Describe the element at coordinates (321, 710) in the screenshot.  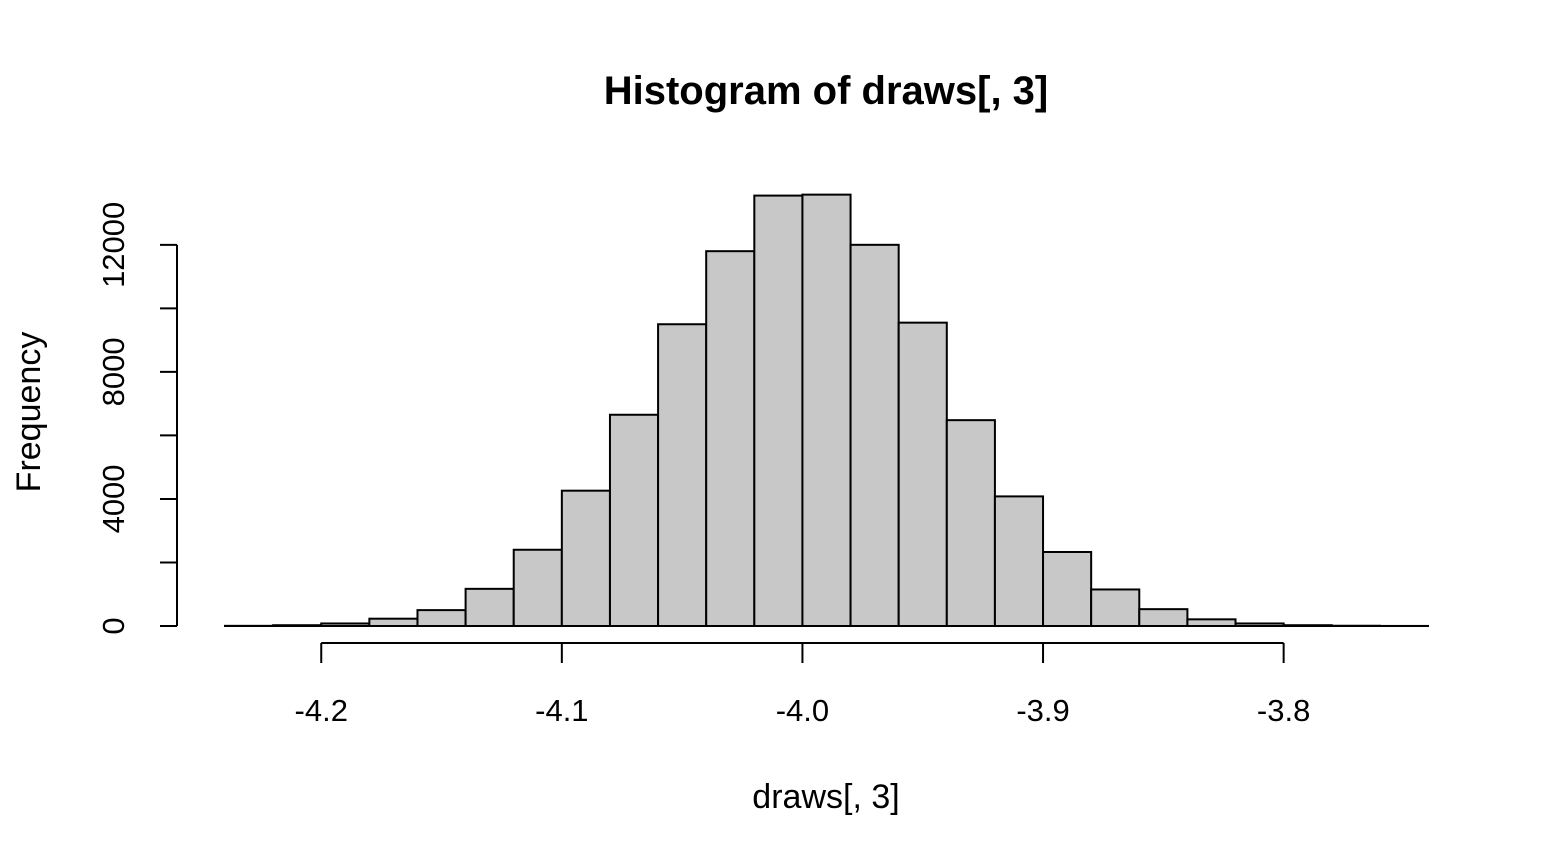
I see `x-tick-label: -4.2` at that location.